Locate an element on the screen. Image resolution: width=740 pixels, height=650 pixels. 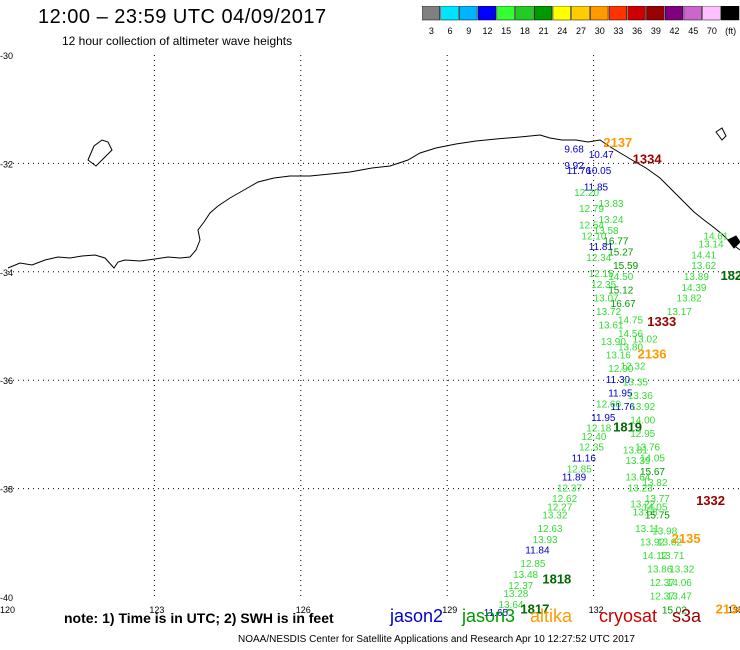
wave-height-label: 12.32 is located at coordinates (632, 366).